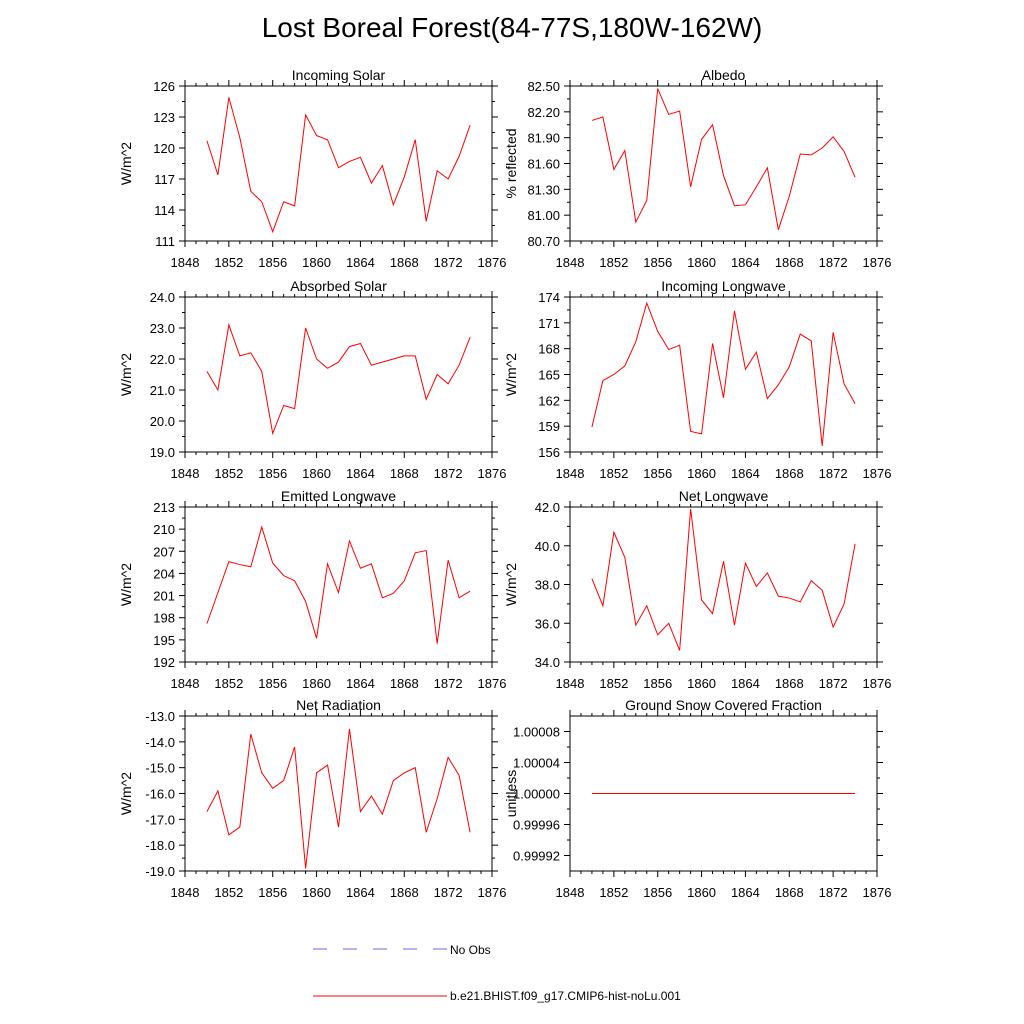  I want to click on series-line-incoming-solar, so click(338, 165).